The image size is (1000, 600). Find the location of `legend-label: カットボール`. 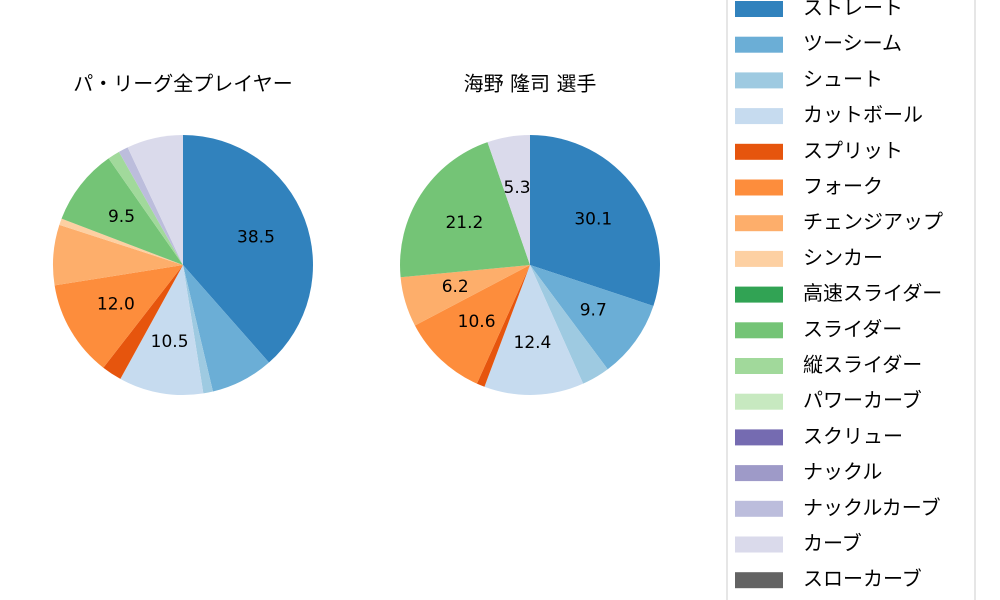

legend-label: カットボール is located at coordinates (863, 115).